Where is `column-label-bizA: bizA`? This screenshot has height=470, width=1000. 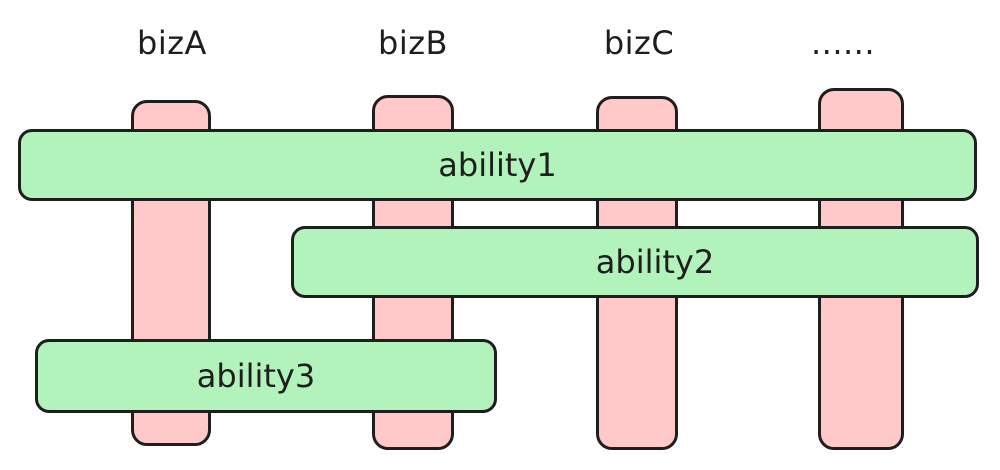 column-label-bizA: bizA is located at coordinates (172, 43).